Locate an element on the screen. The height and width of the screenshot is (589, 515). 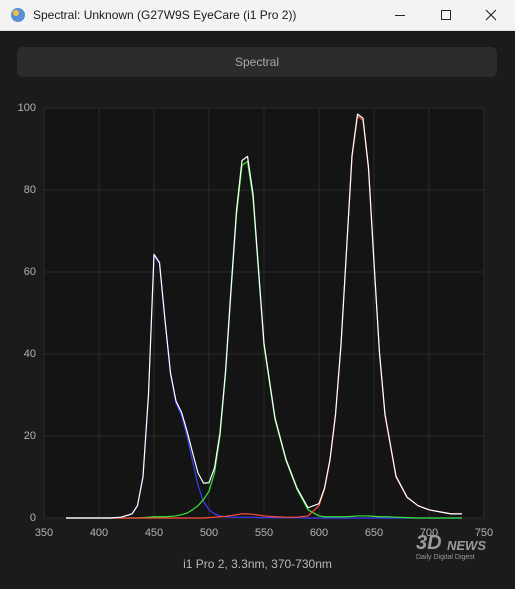
spectral-tab: Spectral is located at coordinates (257, 62).